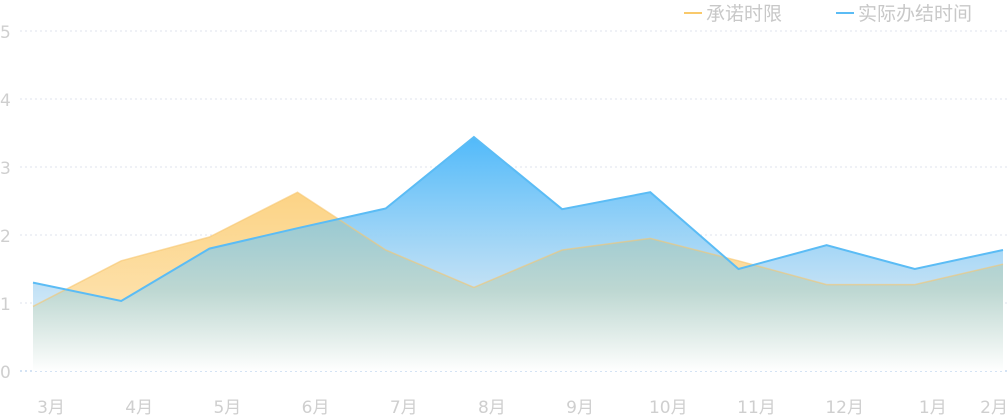 This screenshot has height=416, width=1008. I want to click on x-tick-label: 10月, so click(668, 407).